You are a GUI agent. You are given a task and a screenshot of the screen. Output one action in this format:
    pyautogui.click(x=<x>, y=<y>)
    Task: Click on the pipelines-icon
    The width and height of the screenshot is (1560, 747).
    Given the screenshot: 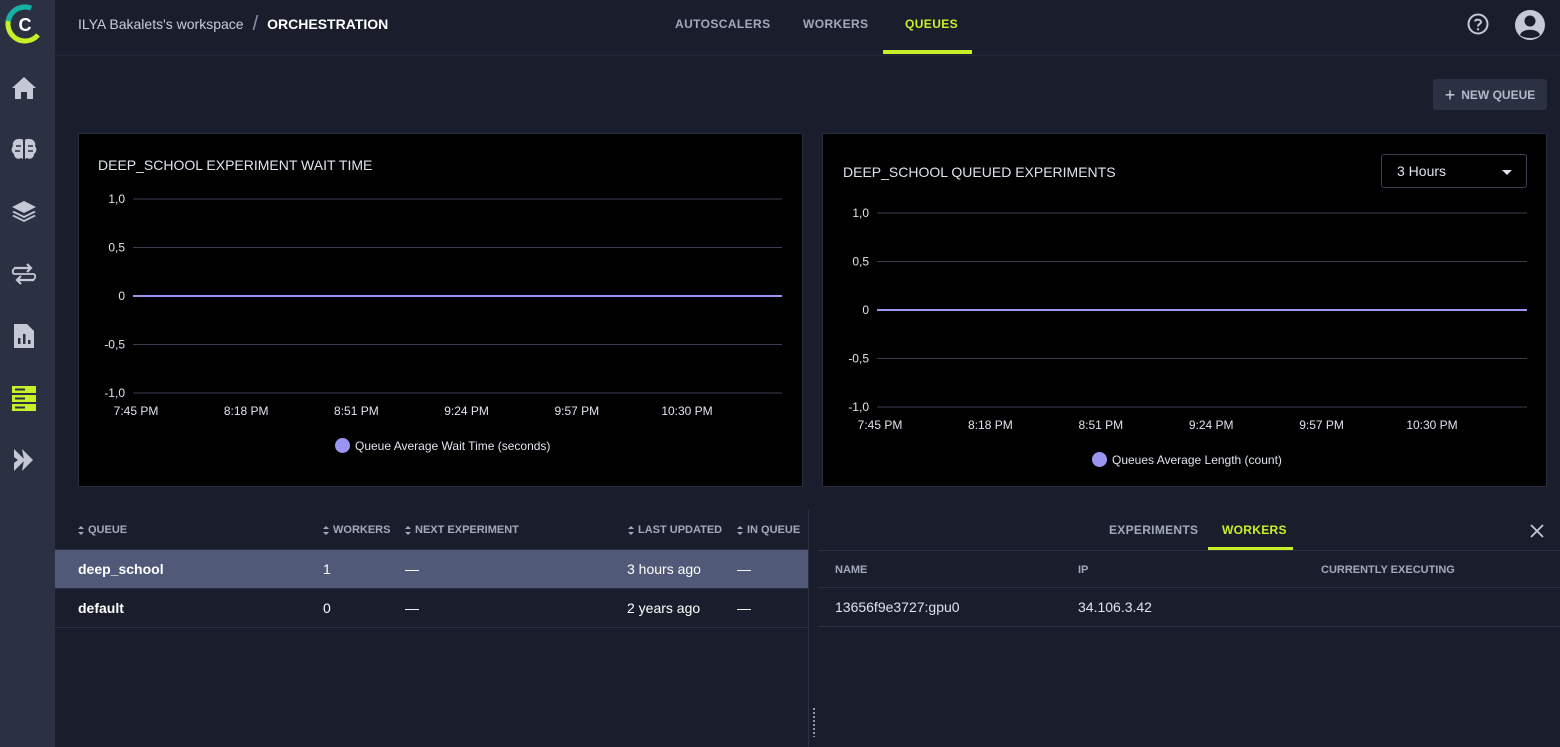 What is the action you would take?
    pyautogui.click(x=24, y=274)
    